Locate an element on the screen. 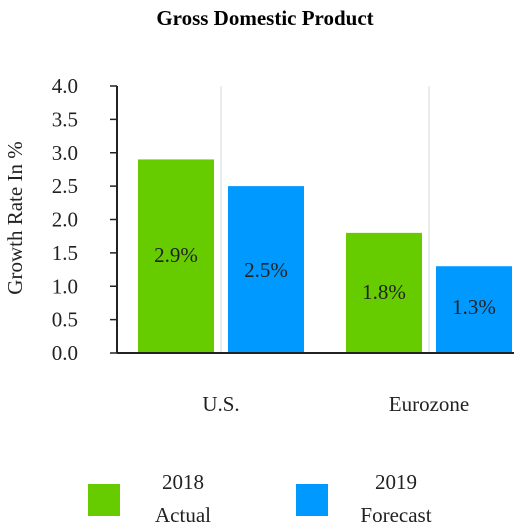 The width and height of the screenshot is (531, 531). x-category-label: U.S. is located at coordinates (220, 404).